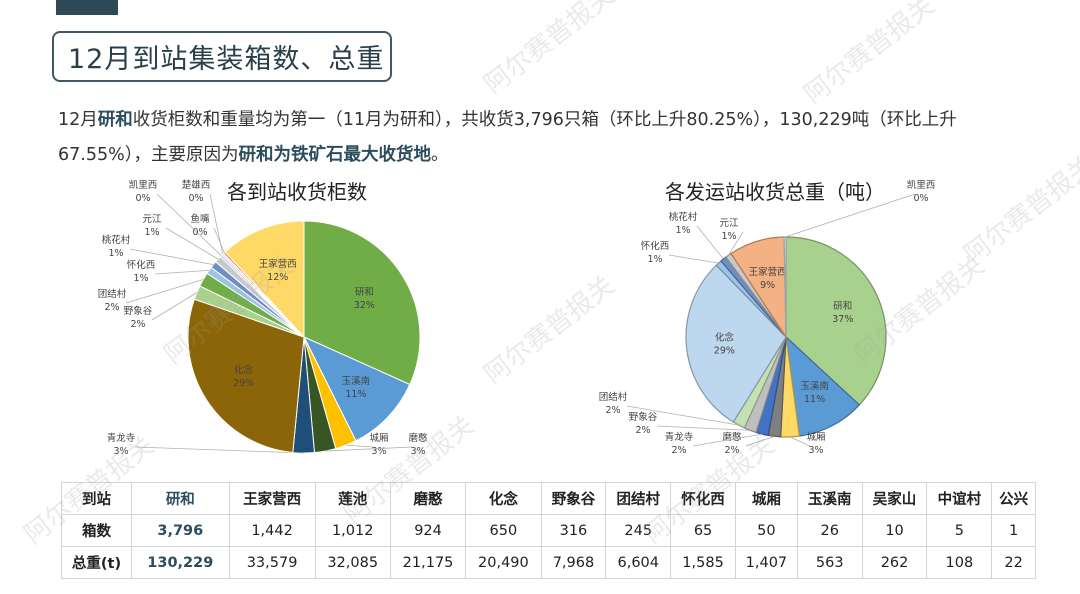 The width and height of the screenshot is (1080, 594). I want to click on left-chart-title: 各到站收货柜数, so click(297, 192).